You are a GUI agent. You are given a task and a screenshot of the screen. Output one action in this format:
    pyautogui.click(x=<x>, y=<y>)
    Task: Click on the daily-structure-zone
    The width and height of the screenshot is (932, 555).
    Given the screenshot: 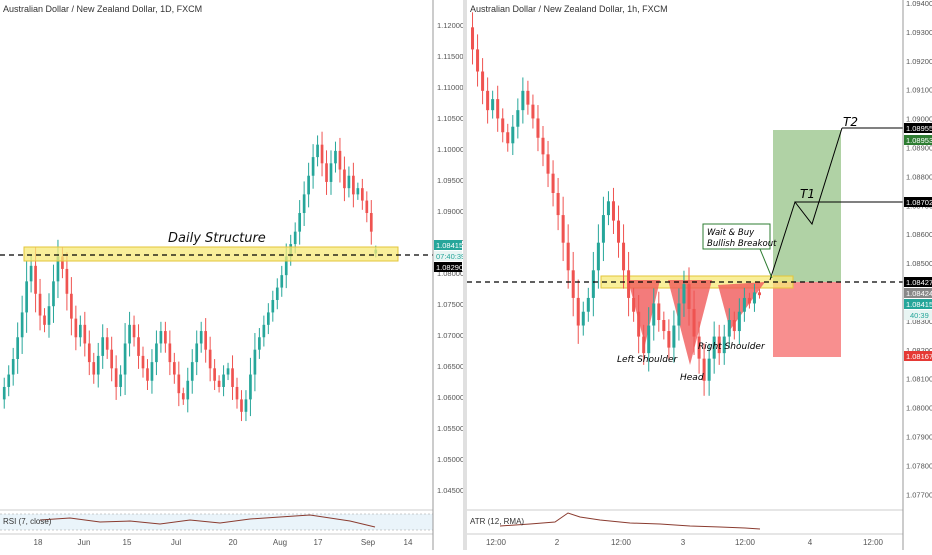 What is the action you would take?
    pyautogui.click(x=211, y=254)
    